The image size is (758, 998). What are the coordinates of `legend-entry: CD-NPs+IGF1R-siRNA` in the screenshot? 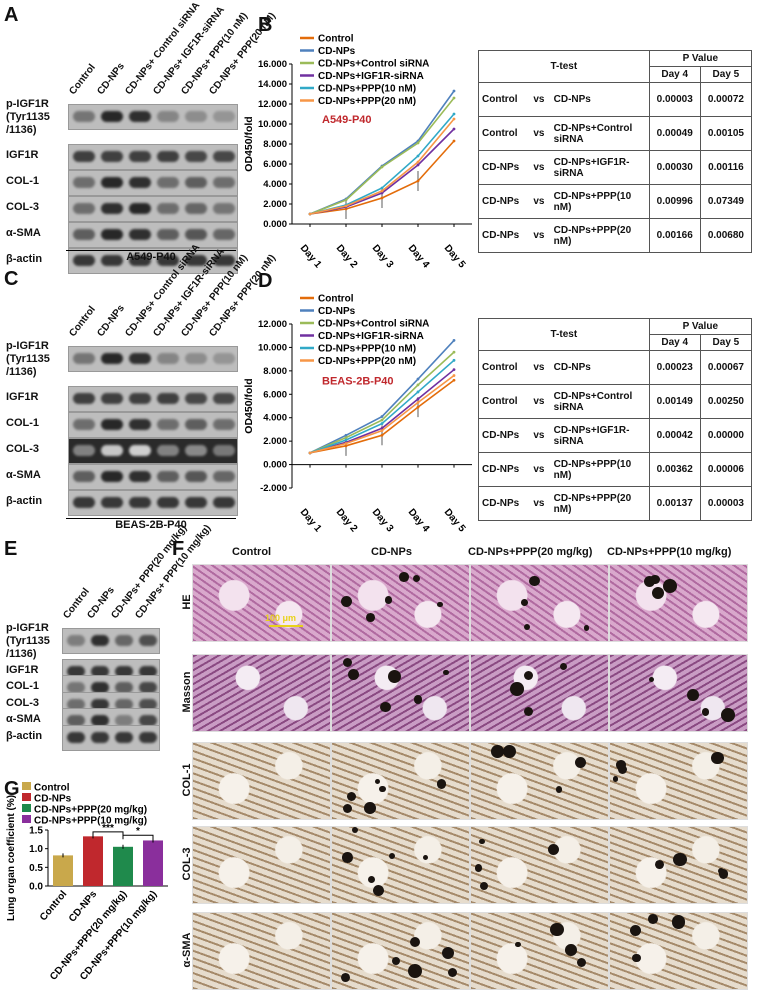 It's located at (371, 76).